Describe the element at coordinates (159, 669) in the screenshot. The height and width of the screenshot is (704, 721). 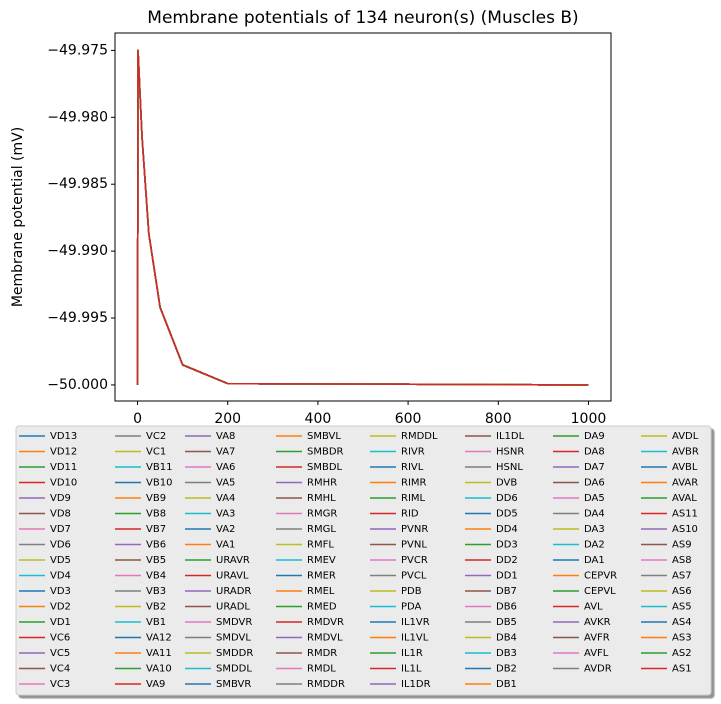
I see `legend-label: VA10` at that location.